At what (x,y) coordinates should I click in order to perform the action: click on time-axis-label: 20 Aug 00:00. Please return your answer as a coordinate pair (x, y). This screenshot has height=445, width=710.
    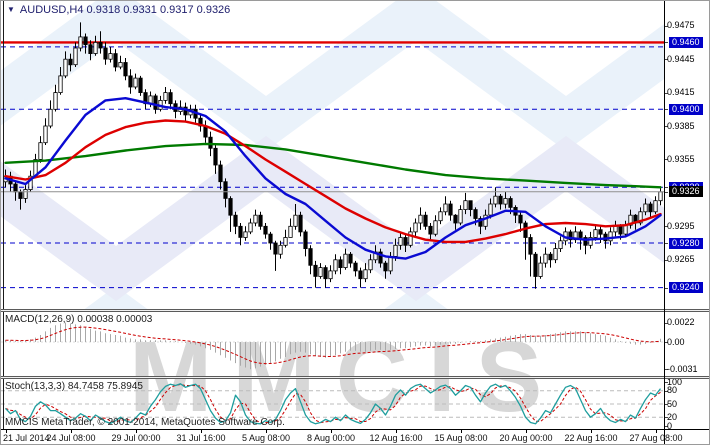
    Looking at the image, I should click on (526, 438).